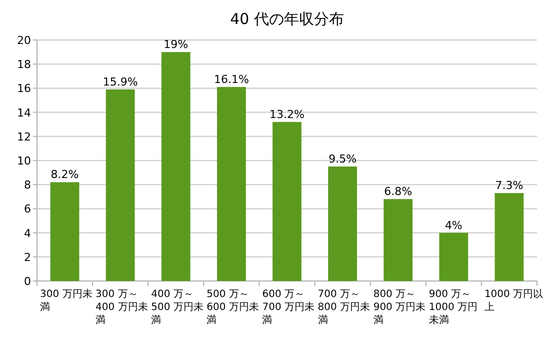 The width and height of the screenshot is (553, 347). Describe the element at coordinates (27, 257) in the screenshot. I see `y-tick-label: 2` at that location.